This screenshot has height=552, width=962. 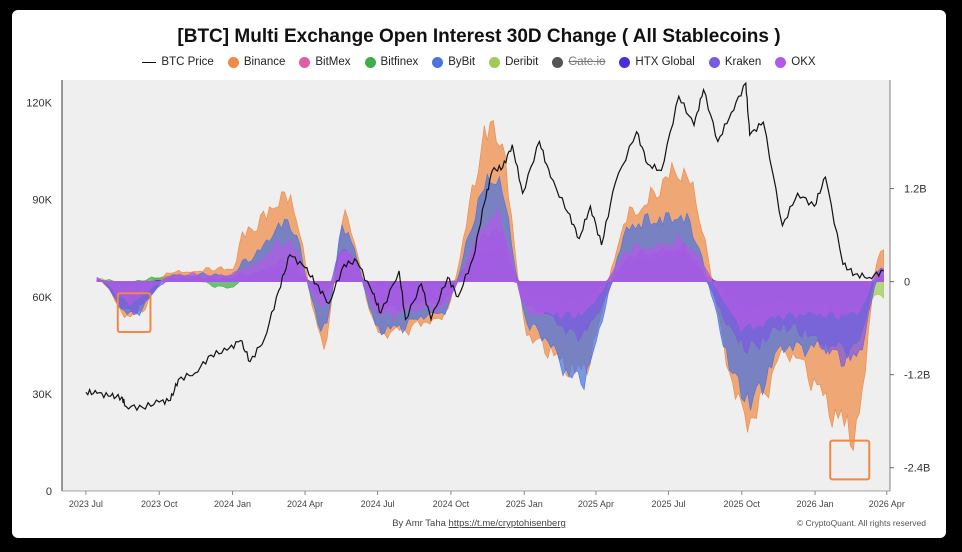 I want to click on legend-item-bybit: ByBit, so click(x=453, y=62).